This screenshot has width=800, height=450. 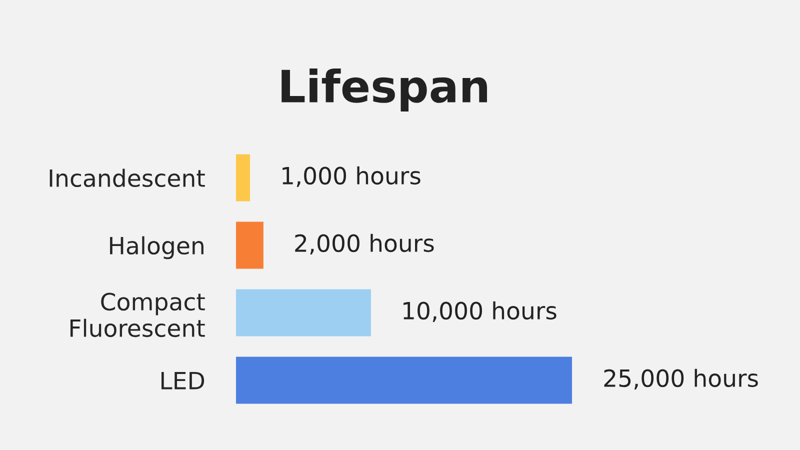 I want to click on y-tick-label: Halogen, so click(x=157, y=248).